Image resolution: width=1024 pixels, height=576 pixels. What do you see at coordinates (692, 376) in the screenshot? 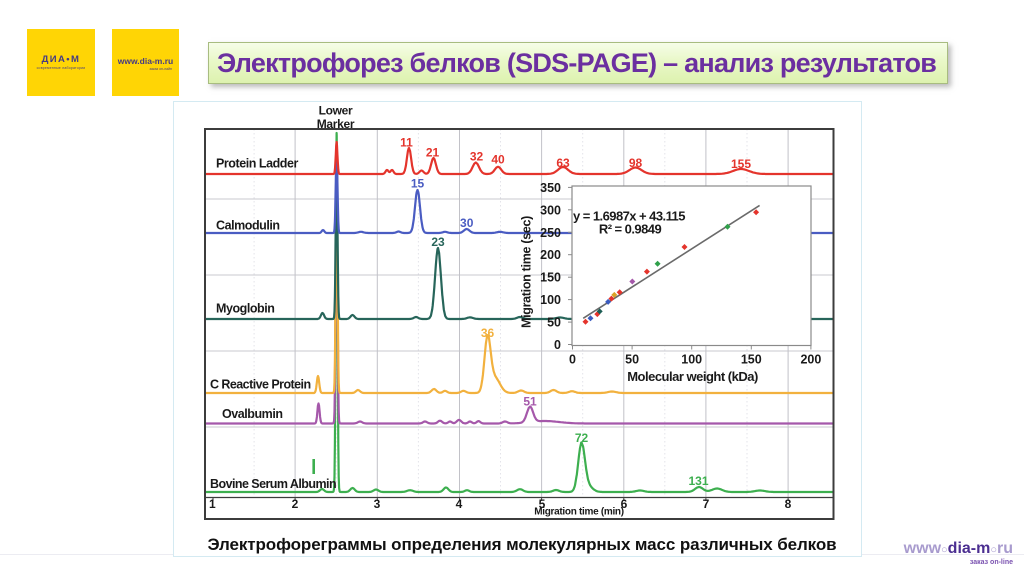
I see `svg-text: Molecular weight (kDa)` at bounding box center [692, 376].